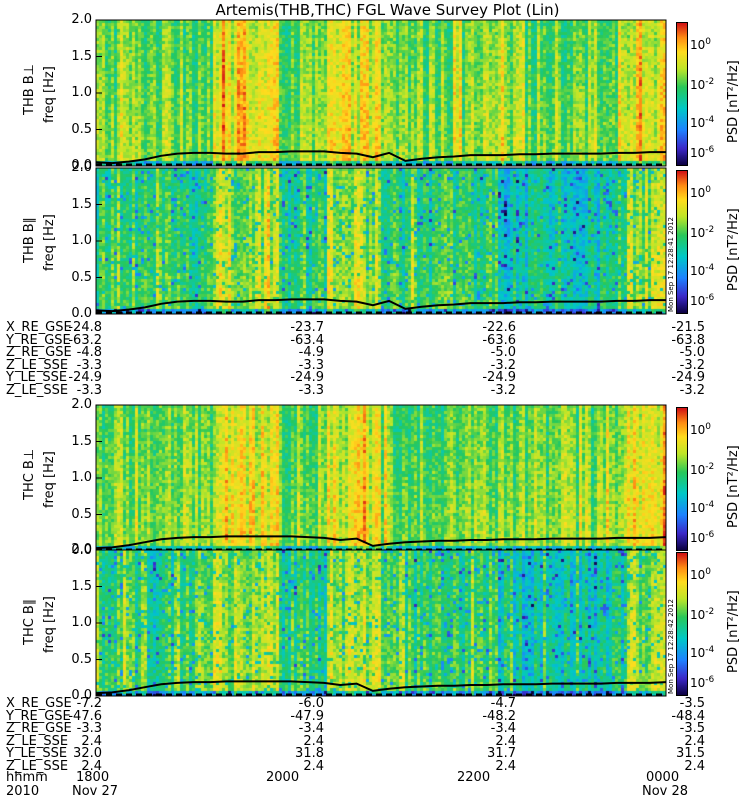 The height and width of the screenshot is (800, 750). What do you see at coordinates (29, 474) in the screenshot?
I see `panel-probe-label: THC B⊥` at bounding box center [29, 474].